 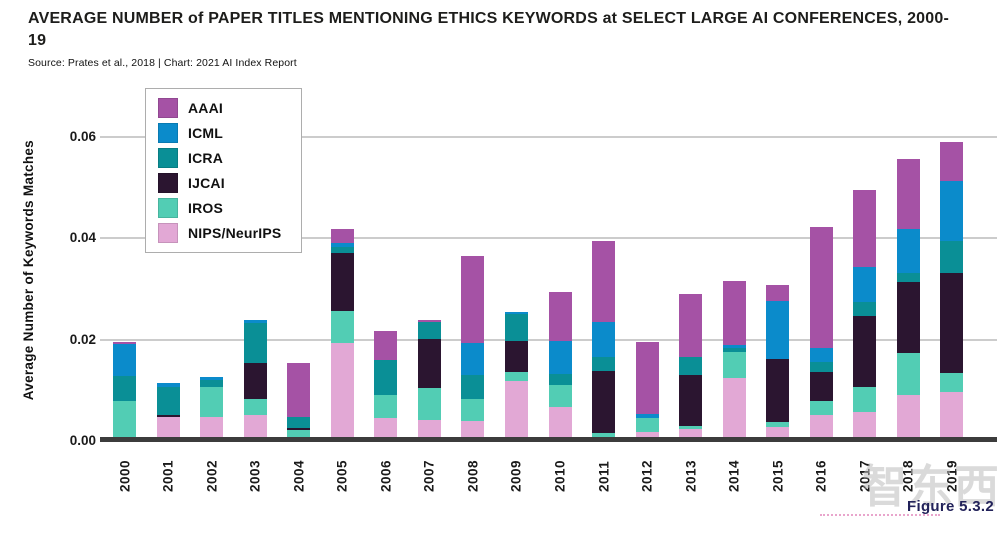 I want to click on bar-segment-IROS-2007, so click(x=429, y=404).